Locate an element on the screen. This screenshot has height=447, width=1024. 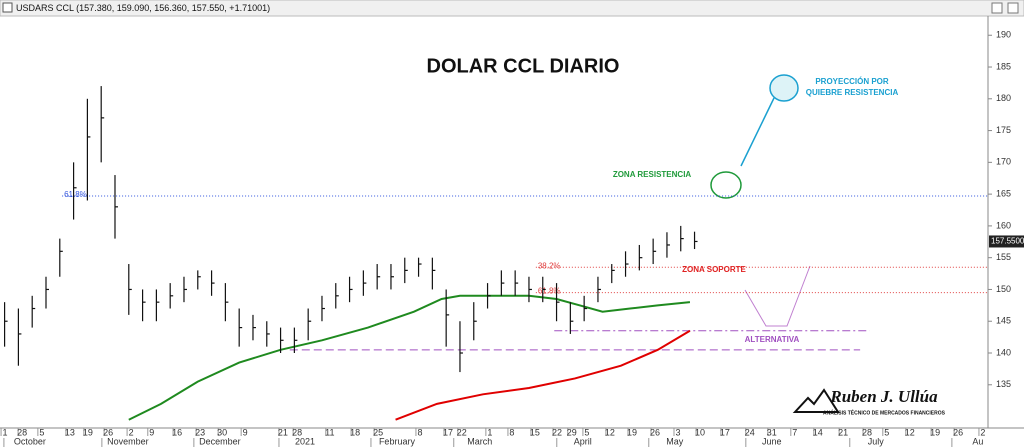
resistance-circle is located at coordinates (726, 185).